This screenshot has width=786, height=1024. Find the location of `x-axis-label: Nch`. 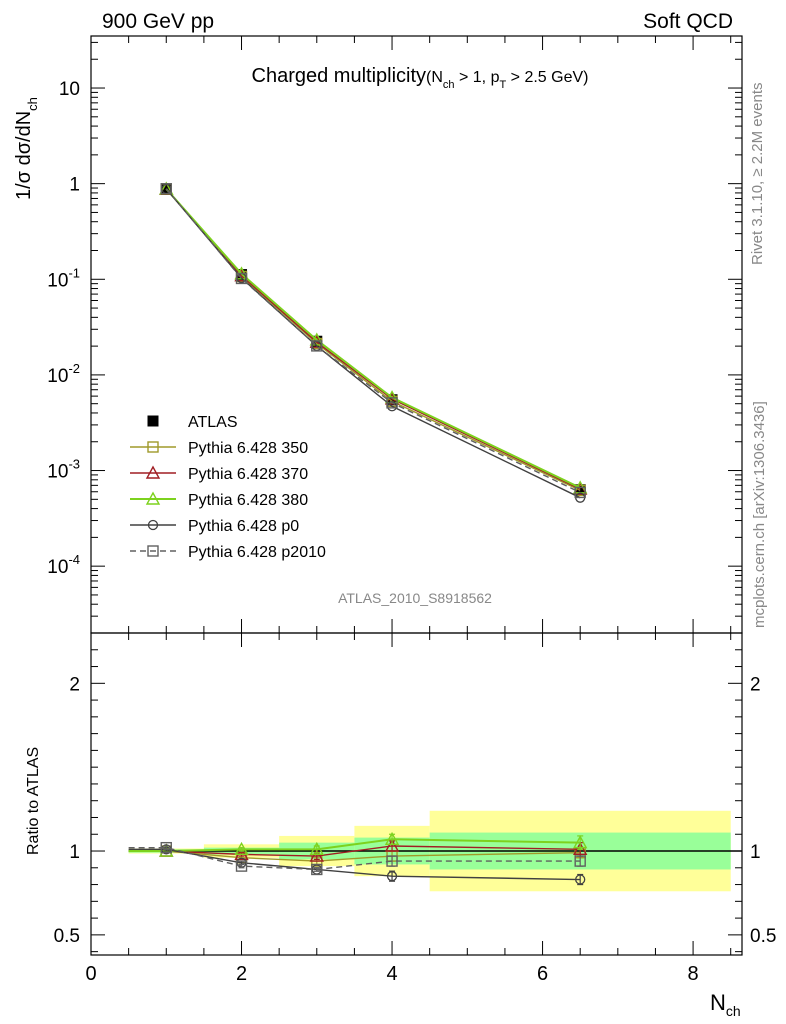

x-axis-label: Nch is located at coordinates (725, 1004).